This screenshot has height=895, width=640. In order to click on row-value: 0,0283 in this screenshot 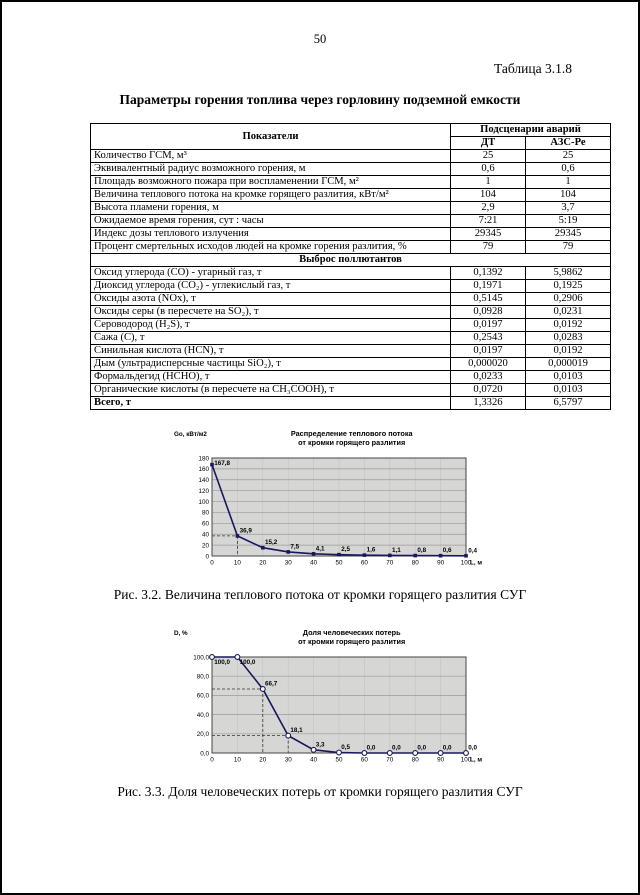, I will do `click(568, 338)`.